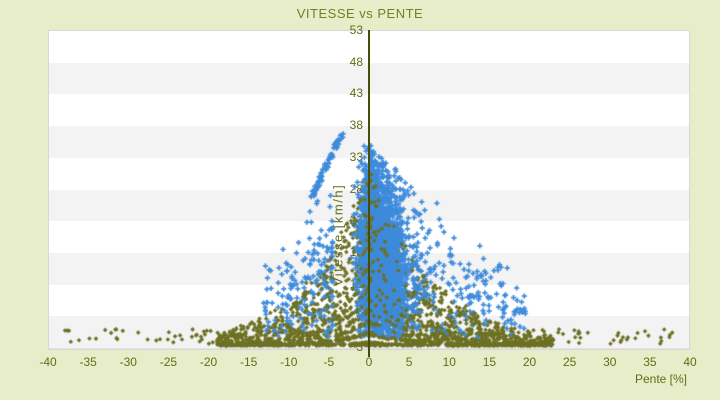 This screenshot has width=720, height=400. I want to click on zero-axis-line, so click(369, 193).